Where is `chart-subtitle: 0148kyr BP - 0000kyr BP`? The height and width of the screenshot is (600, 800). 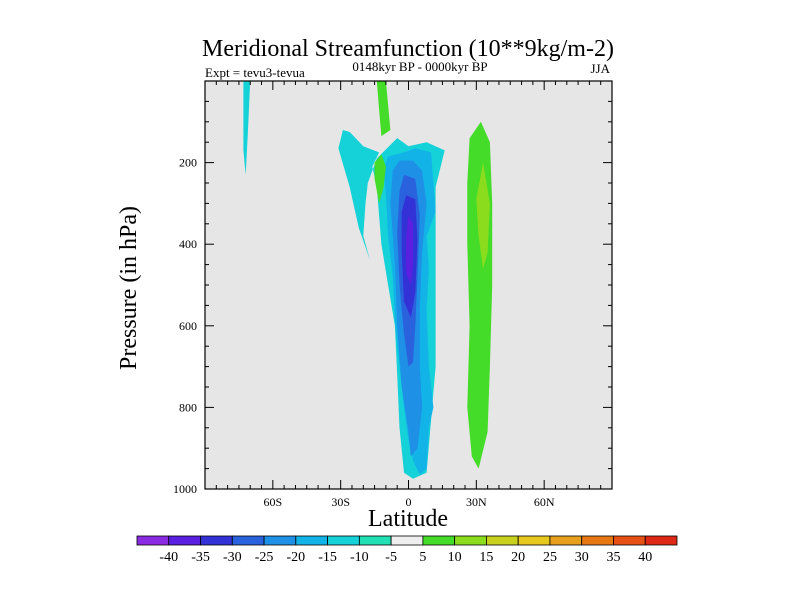
chart-subtitle: 0148kyr BP - 0000kyr BP is located at coordinates (419, 66).